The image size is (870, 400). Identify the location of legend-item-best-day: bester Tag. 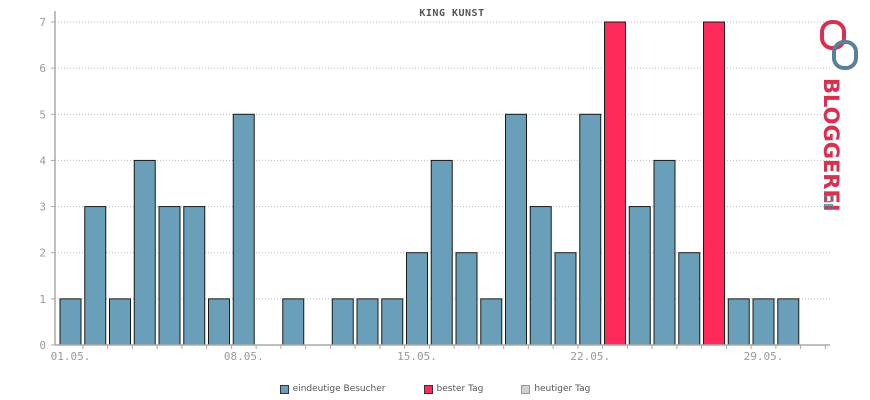
(453, 389).